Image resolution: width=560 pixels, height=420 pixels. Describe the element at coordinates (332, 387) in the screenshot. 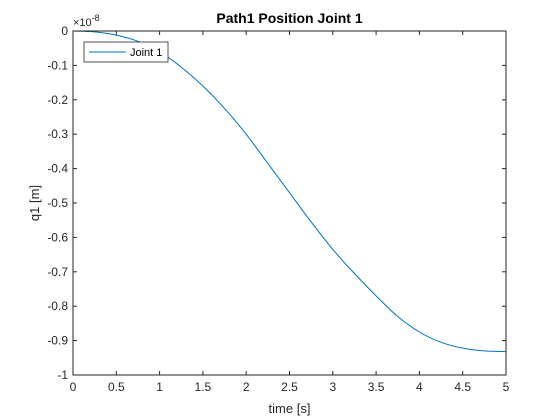

I see `x-tick-label: 3` at that location.